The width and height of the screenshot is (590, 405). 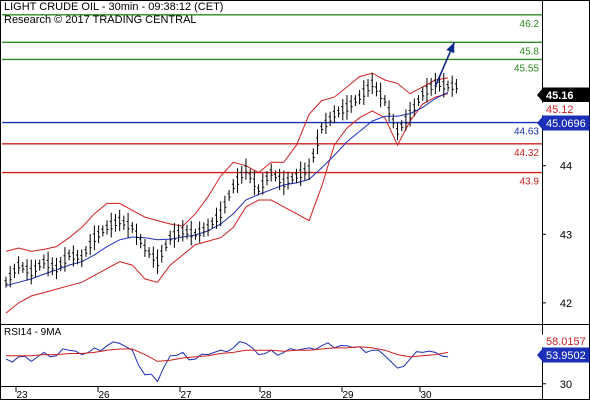 I want to click on level-label: 43.9, so click(x=530, y=182).